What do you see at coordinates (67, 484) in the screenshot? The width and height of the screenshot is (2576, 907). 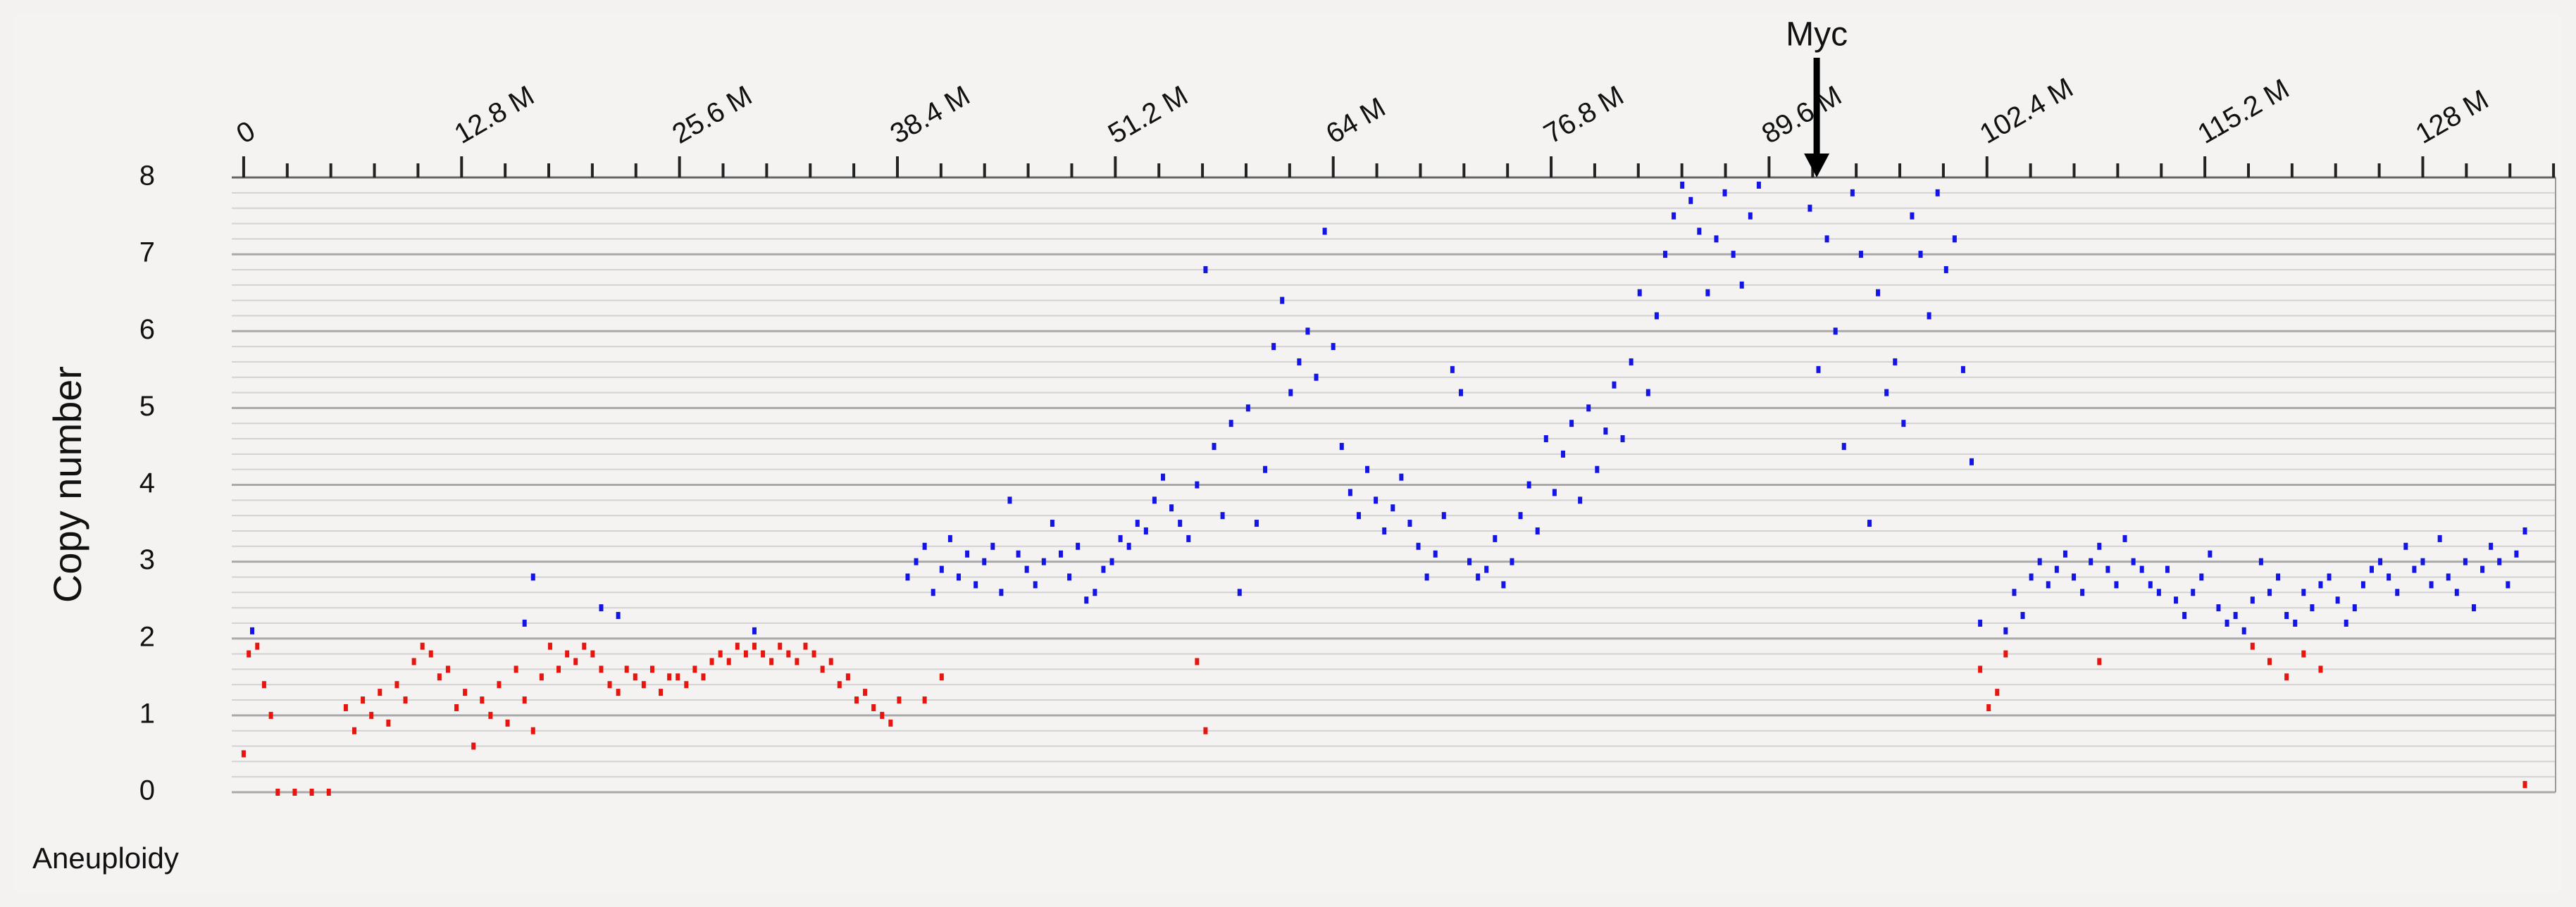 I see `y-axis-label: Copy number` at bounding box center [67, 484].